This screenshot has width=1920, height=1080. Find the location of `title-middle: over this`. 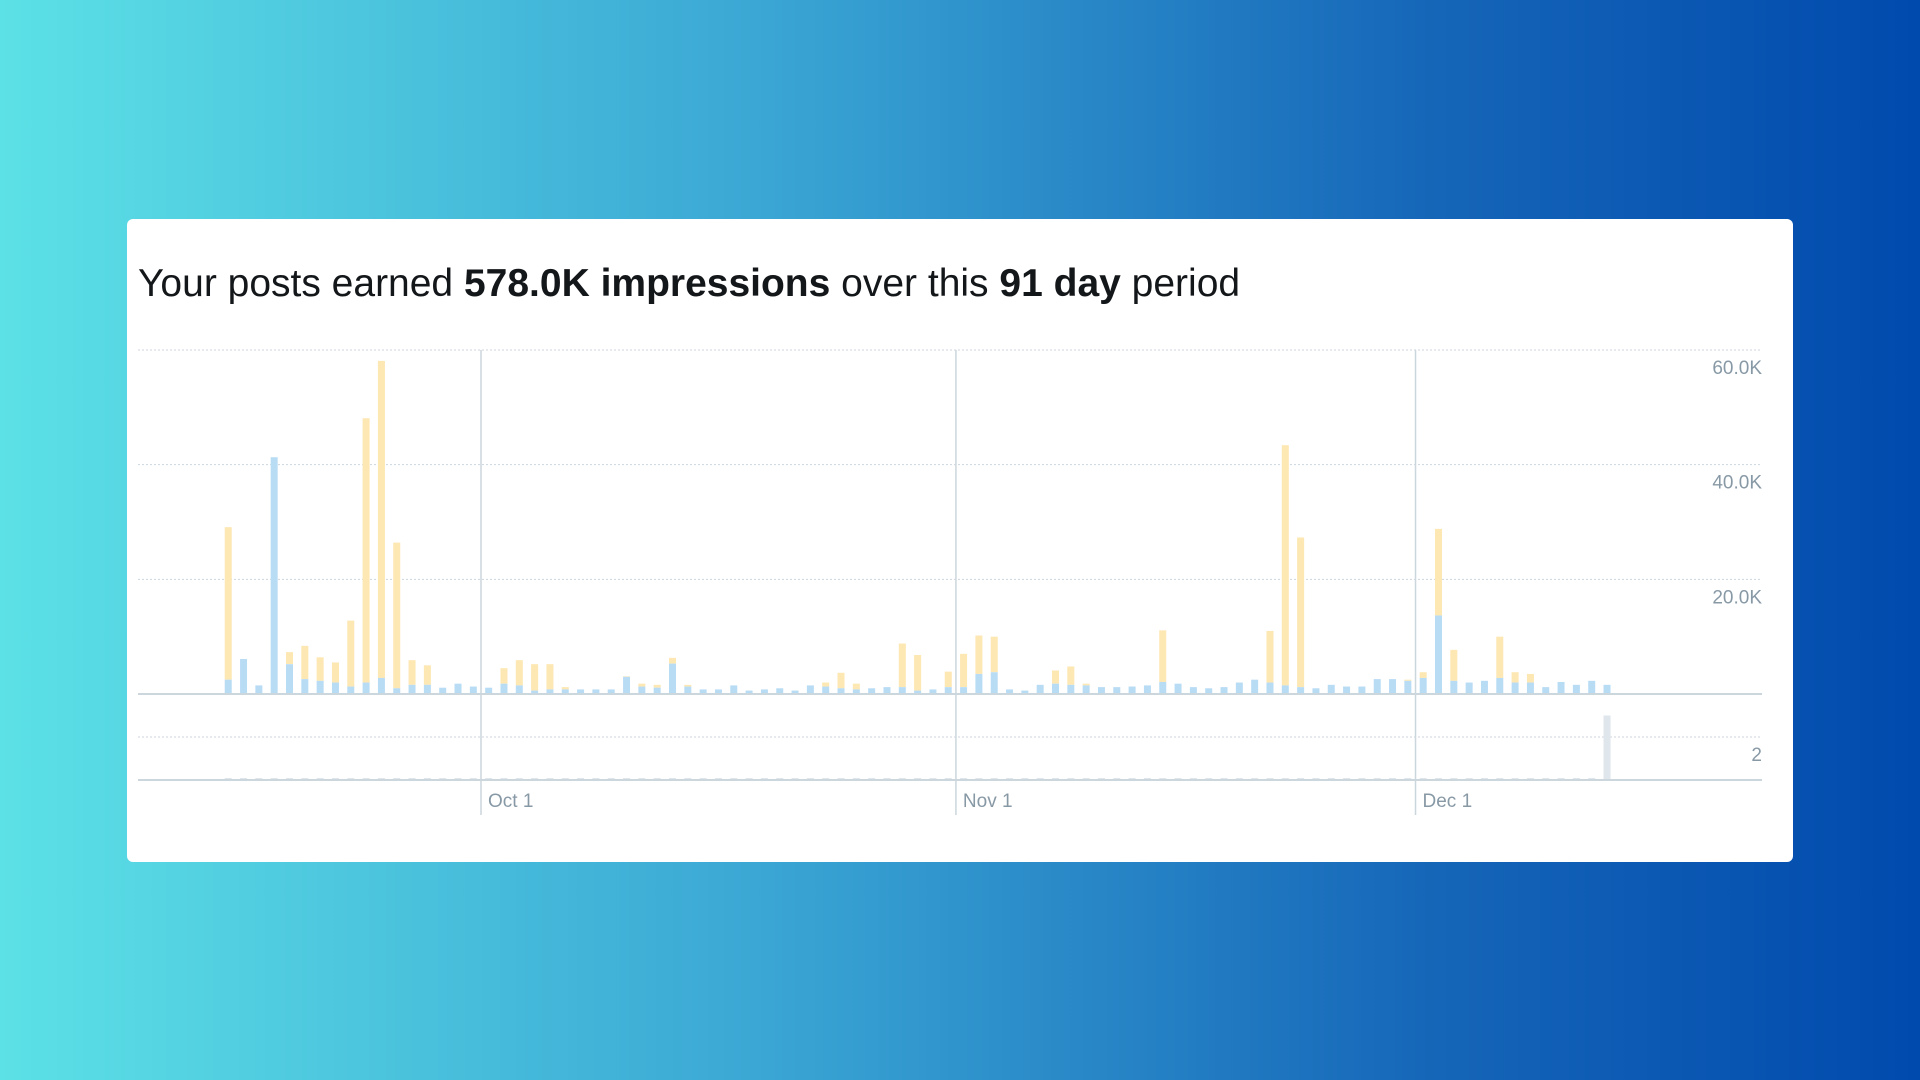

title-middle: over this is located at coordinates (915, 283).